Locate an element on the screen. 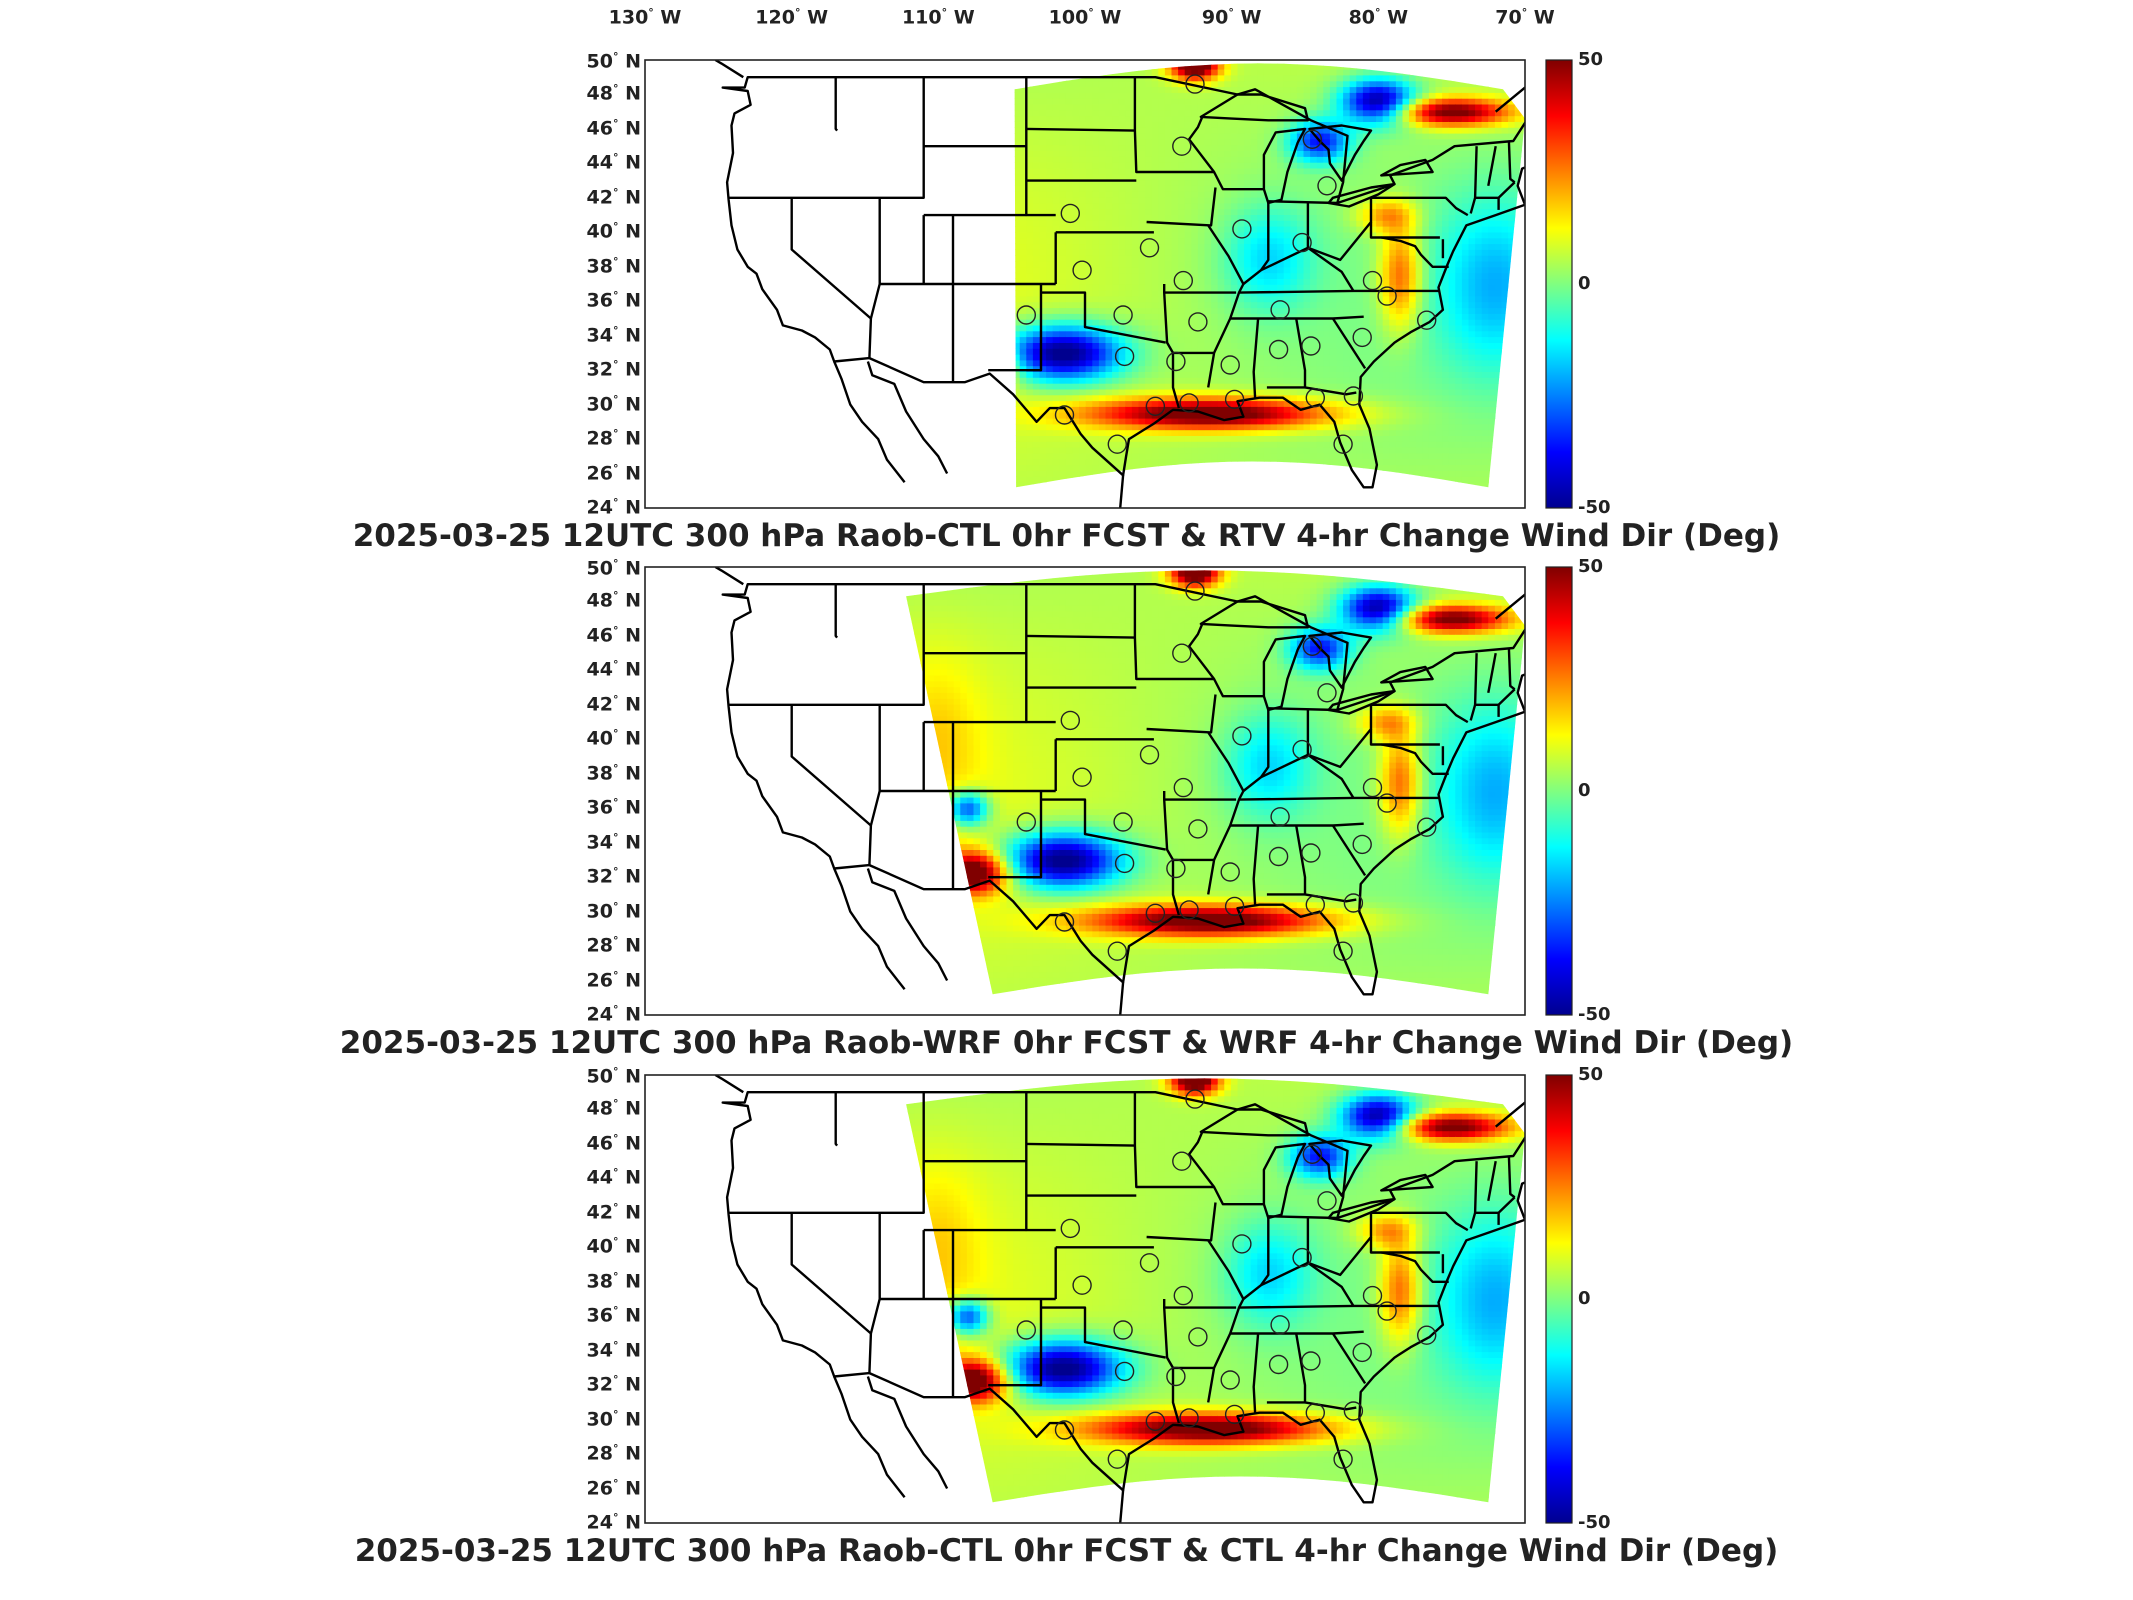 The height and width of the screenshot is (1600, 2133). latitude-label: 30° N is located at coordinates (601, 911).